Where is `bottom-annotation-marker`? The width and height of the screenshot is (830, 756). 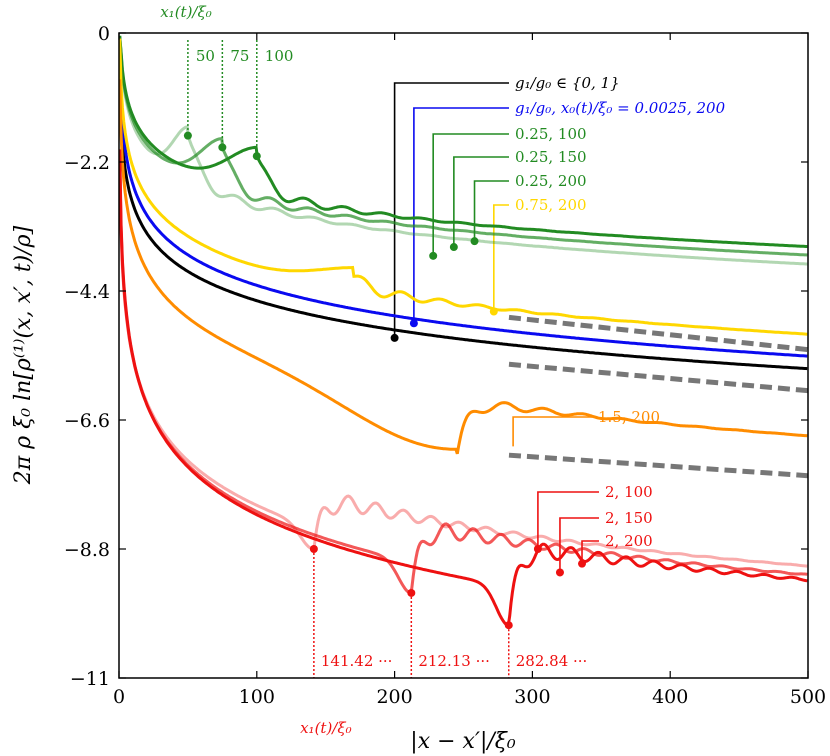 bottom-annotation-marker is located at coordinates (313, 549).